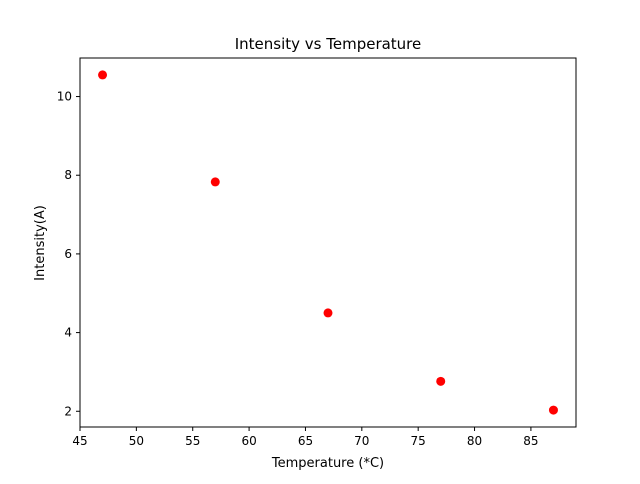 This screenshot has width=640, height=484. Describe the element at coordinates (40, 243) in the screenshot. I see `y-axis-label: Intensity(A)` at that location.